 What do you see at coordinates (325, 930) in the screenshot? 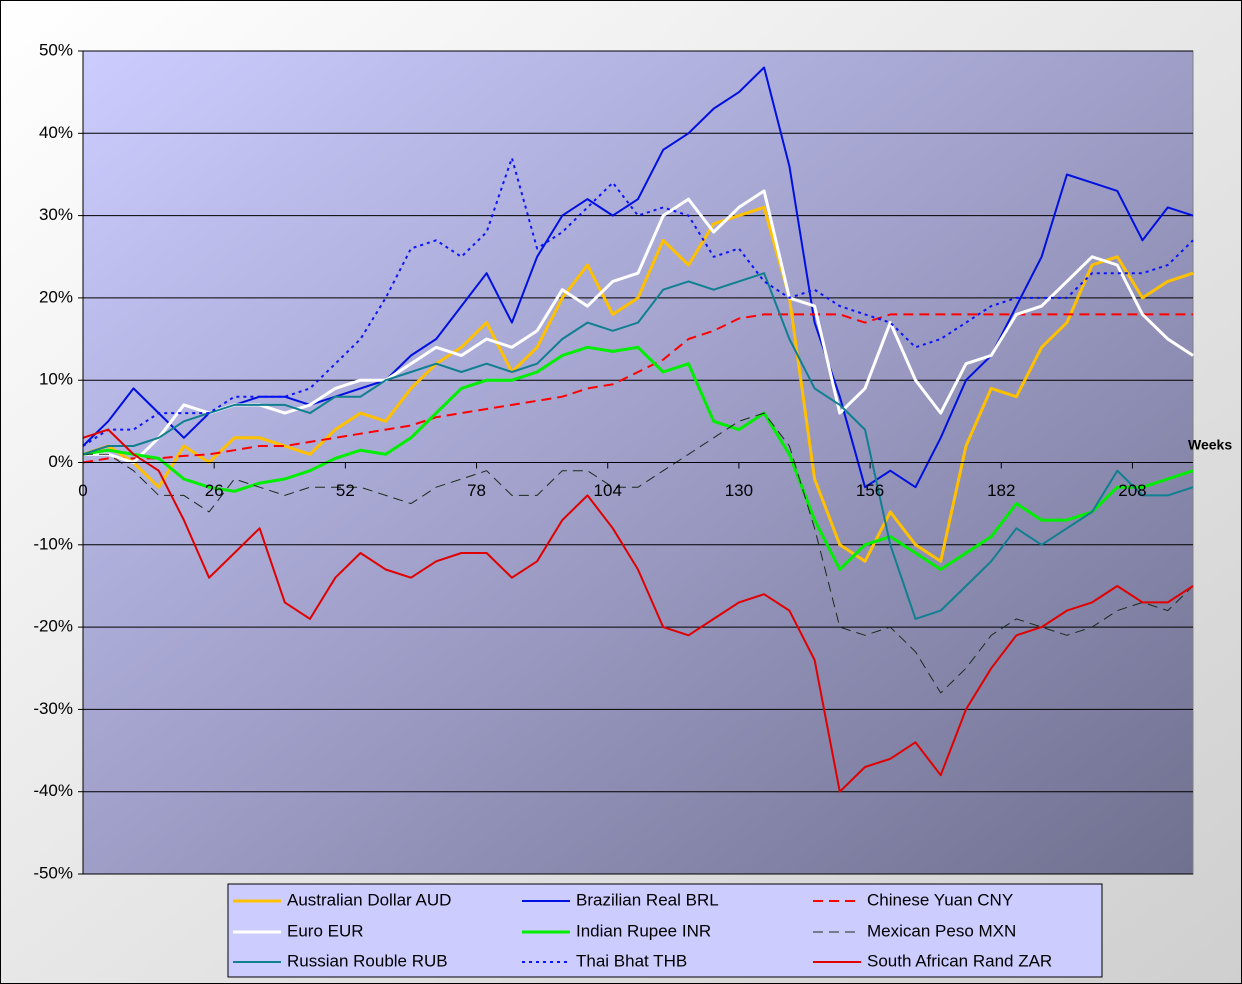
I see `legend-label: Euro EUR` at bounding box center [325, 930].